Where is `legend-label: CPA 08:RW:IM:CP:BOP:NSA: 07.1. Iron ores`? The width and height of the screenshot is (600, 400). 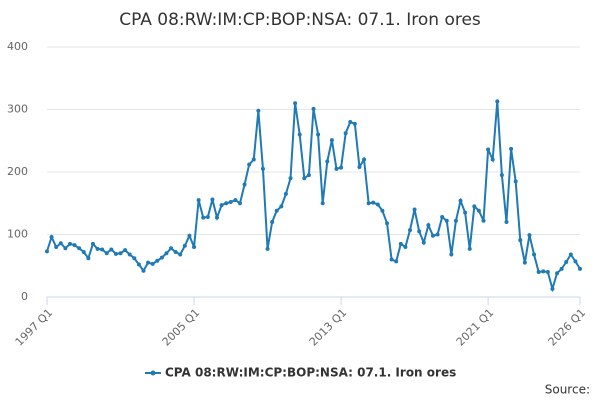 legend-label: CPA 08:RW:IM:CP:BOP:NSA: 07.1. Iron ores is located at coordinates (310, 373).